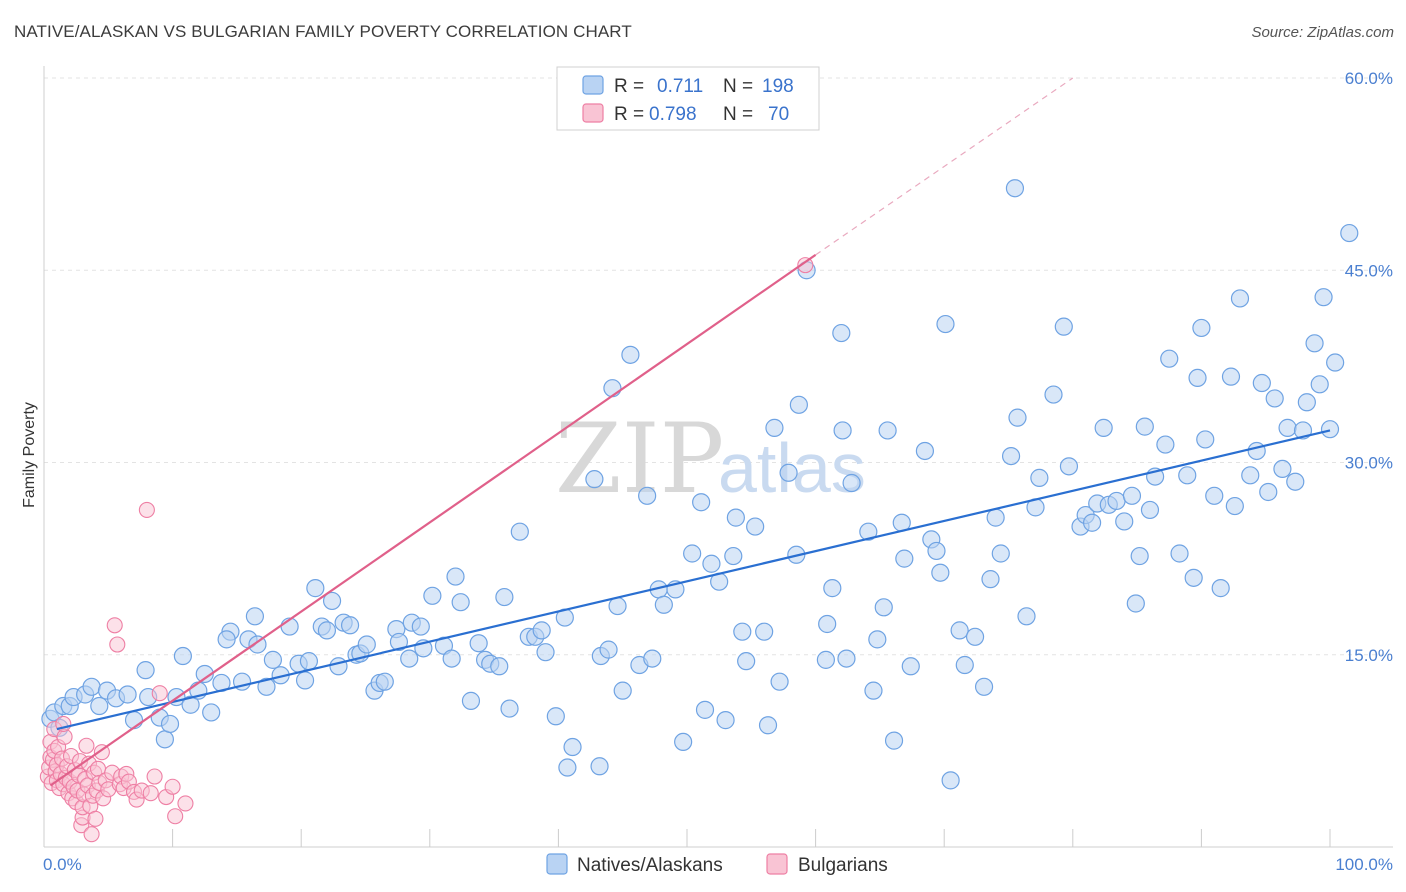 The image size is (1406, 892). Describe the element at coordinates (650, 865) in the screenshot. I see `natives-legend-label: Natives/Alaskans` at that location.